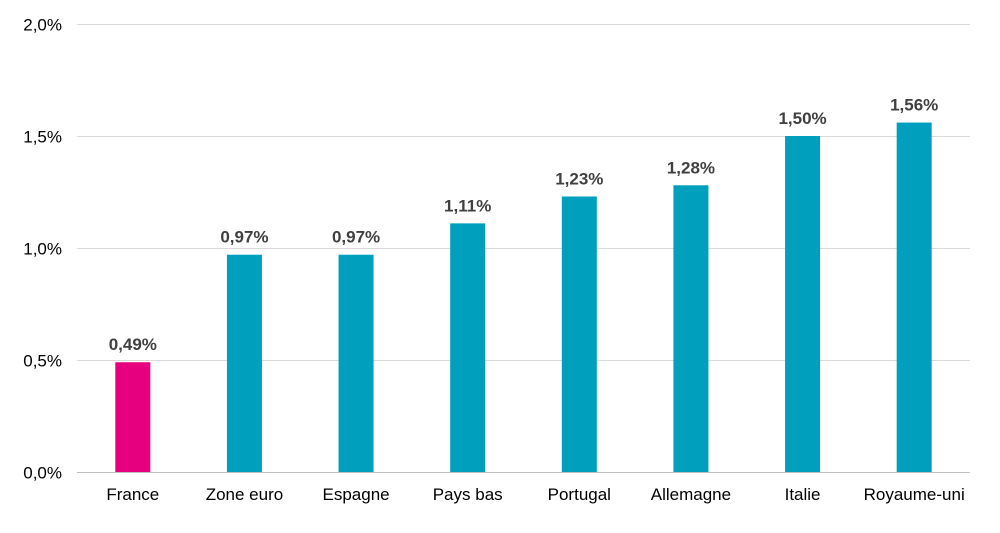  Describe the element at coordinates (914, 494) in the screenshot. I see `x-tick-label: Royaume-uni` at that location.